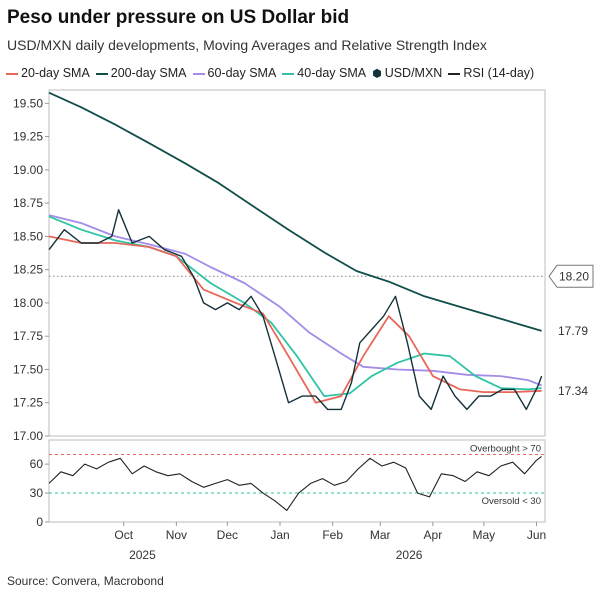 The width and height of the screenshot is (601, 601). I want to click on legend-item-2: 60-day SMA, so click(234, 73).